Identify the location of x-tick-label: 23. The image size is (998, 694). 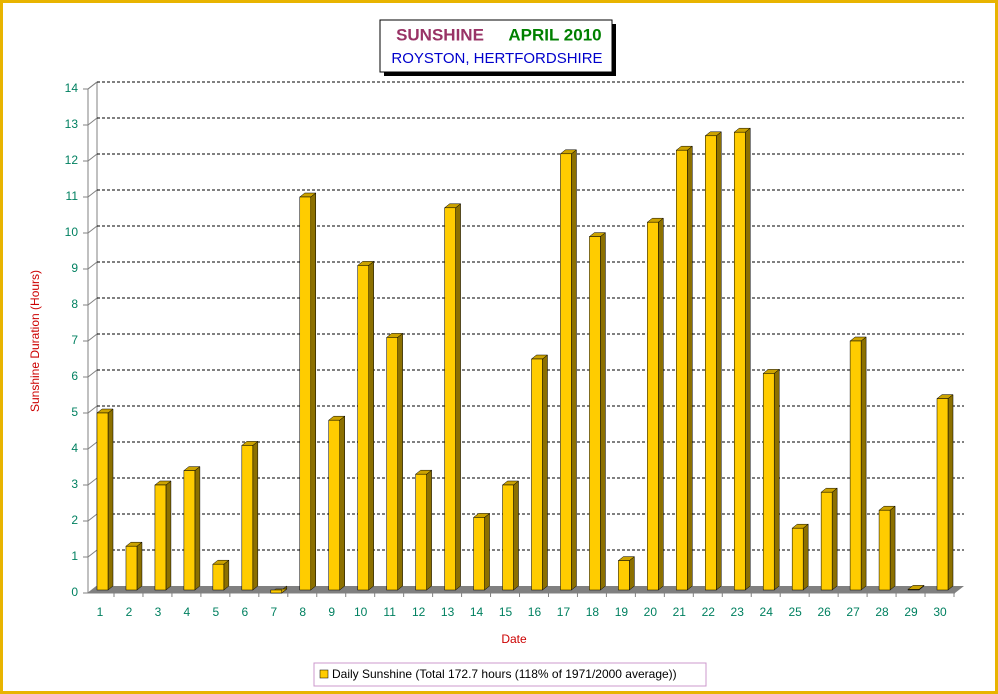
(738, 612).